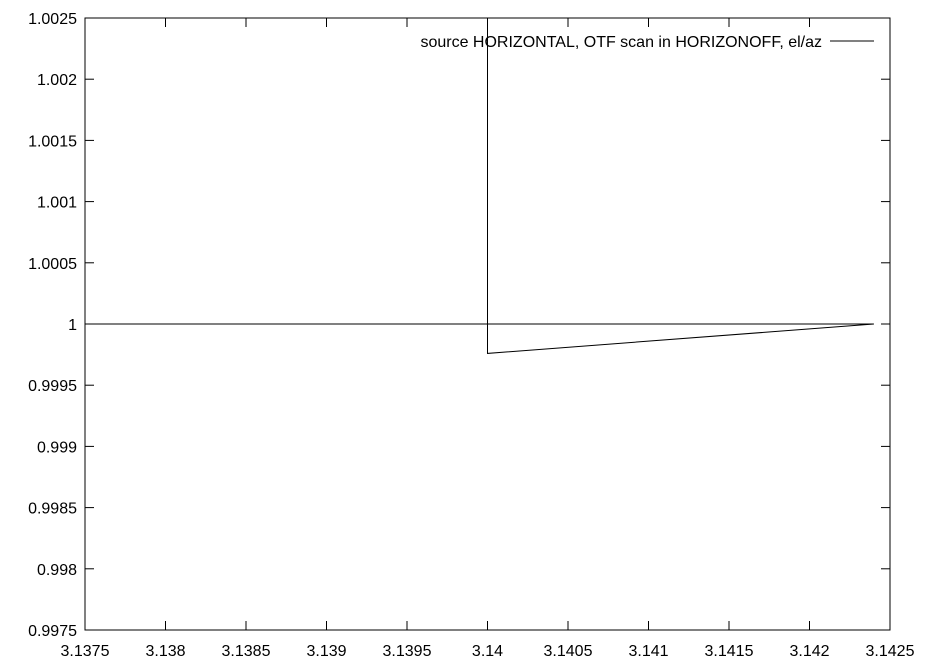  What do you see at coordinates (52, 386) in the screenshot?
I see `y-tick-label: 0.9995` at bounding box center [52, 386].